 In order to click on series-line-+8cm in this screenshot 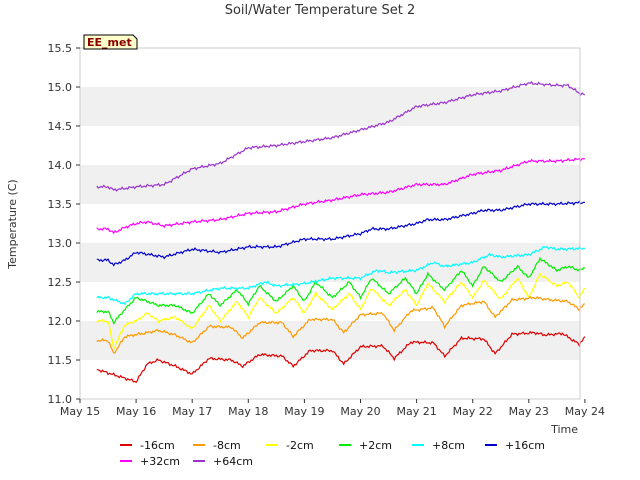, I will do `click(340, 275)`.